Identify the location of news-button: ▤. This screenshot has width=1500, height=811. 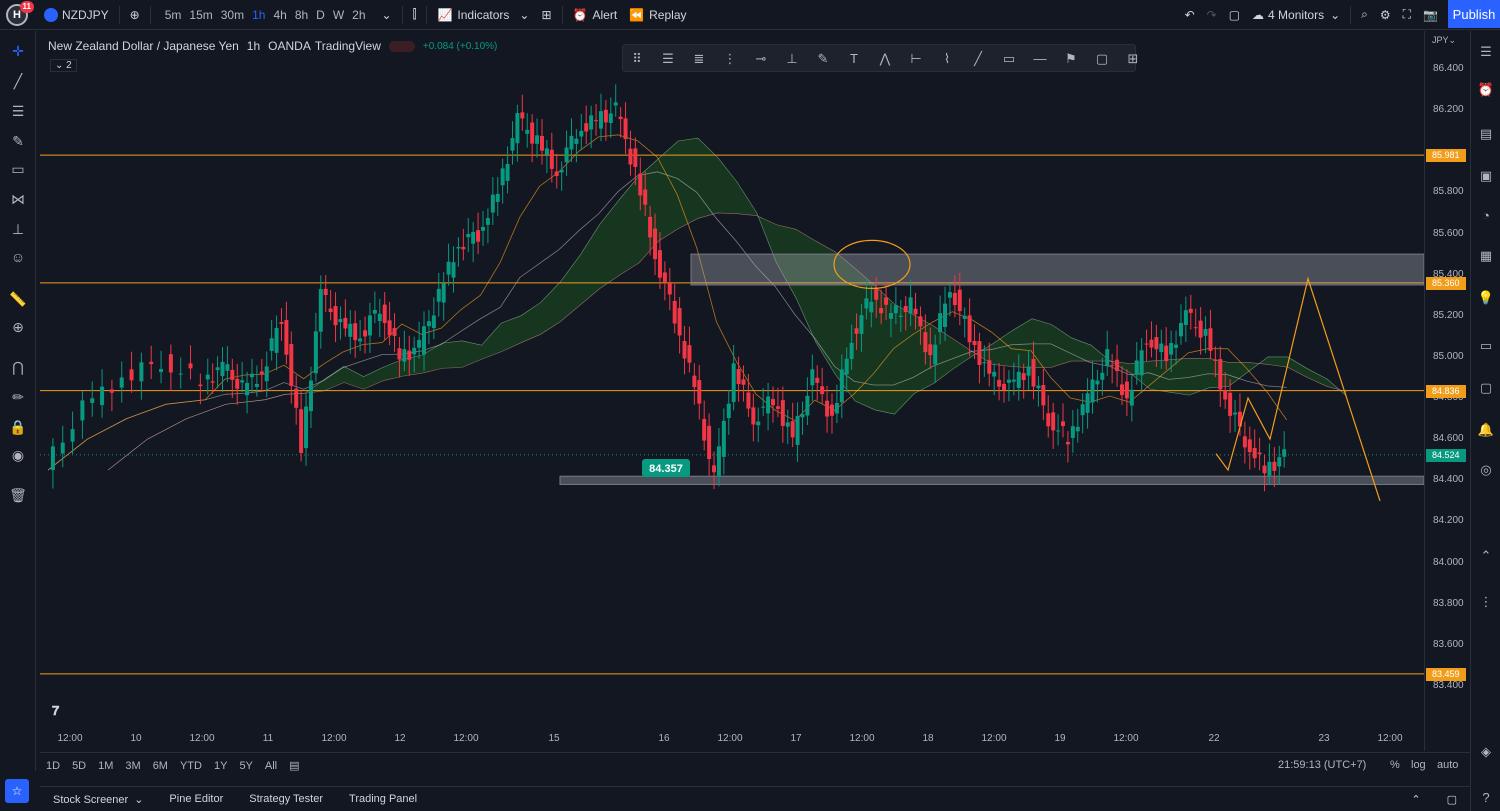
(1486, 134).